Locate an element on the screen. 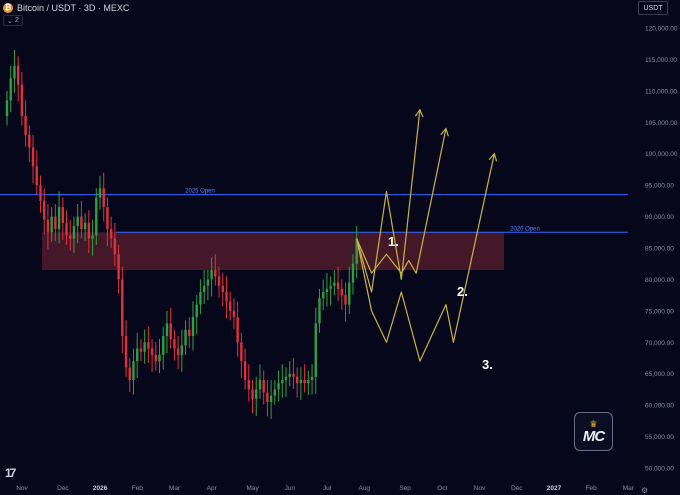 The width and height of the screenshot is (680, 495). currency-selector: USDT is located at coordinates (653, 8).